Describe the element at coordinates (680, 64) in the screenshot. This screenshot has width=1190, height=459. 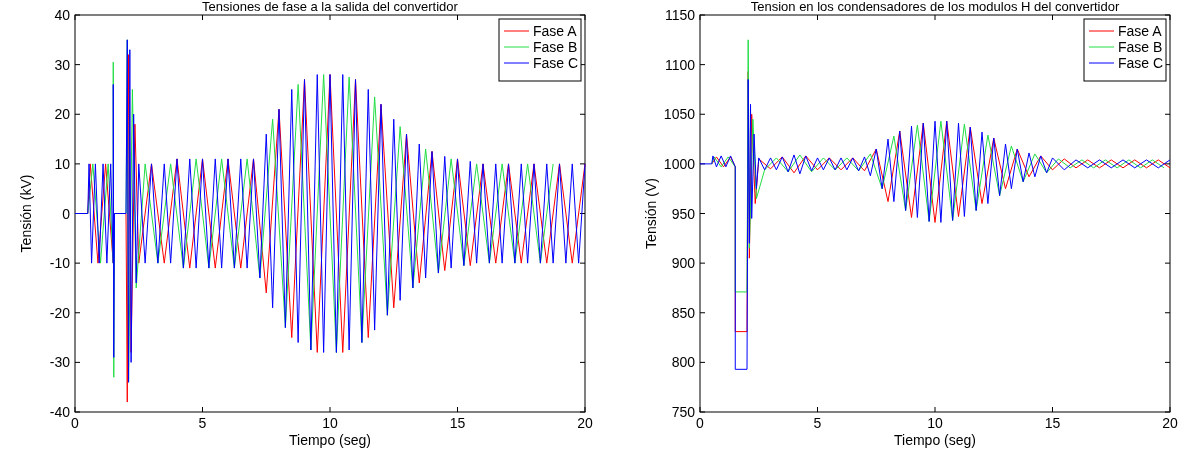
I see `y-tick-label: 1100` at that location.